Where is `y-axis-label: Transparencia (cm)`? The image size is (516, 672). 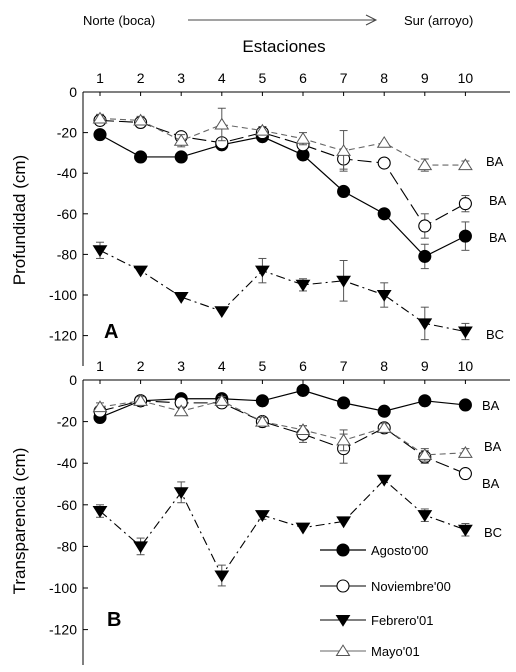 y-axis-label: Transparencia (cm) is located at coordinates (19, 521).